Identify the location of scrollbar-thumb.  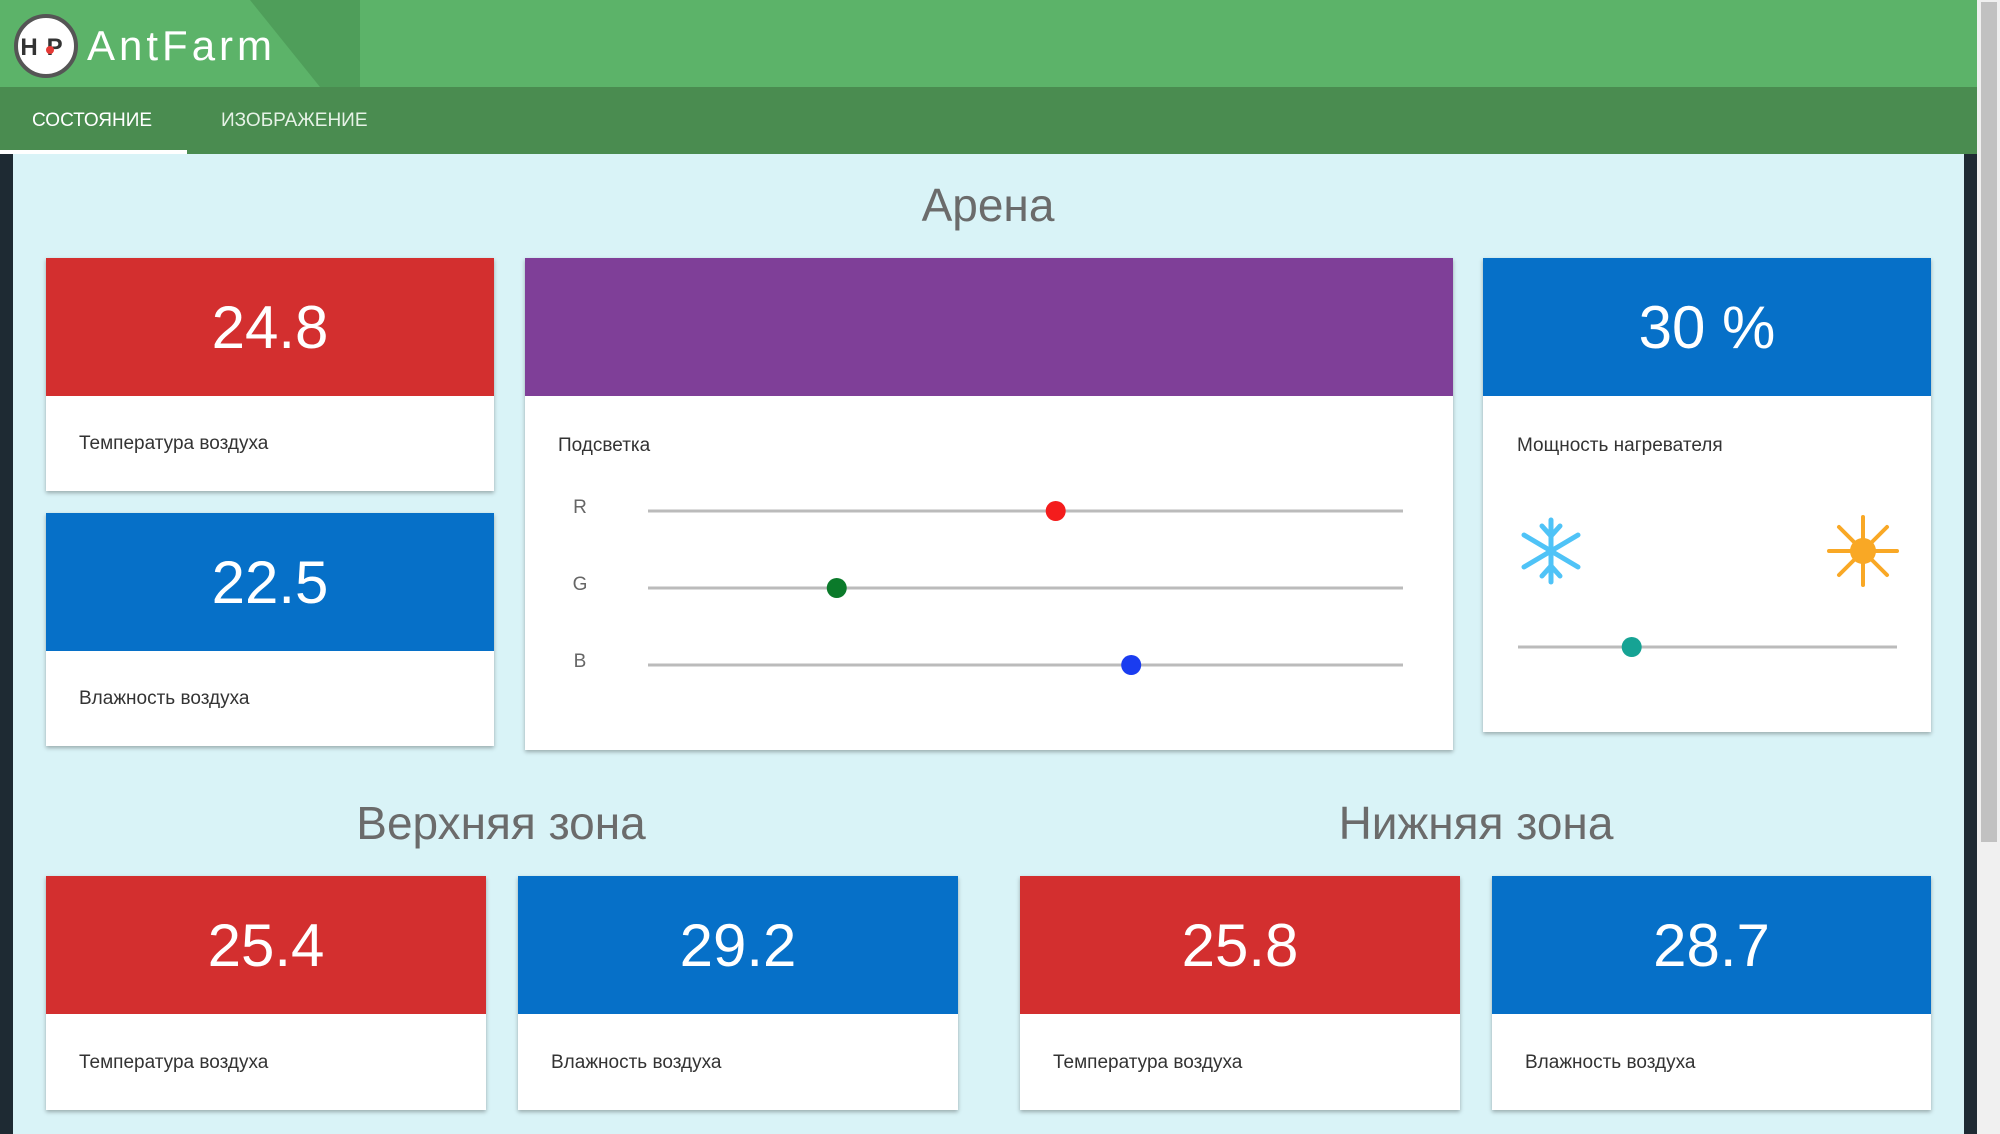
(1989, 422).